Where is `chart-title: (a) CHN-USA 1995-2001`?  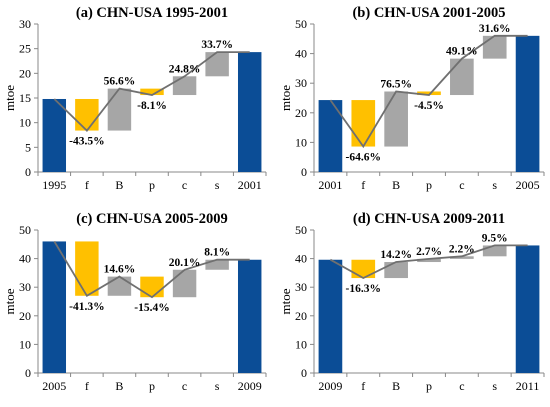
chart-title: (a) CHN-USA 1995-2001 is located at coordinates (152, 13).